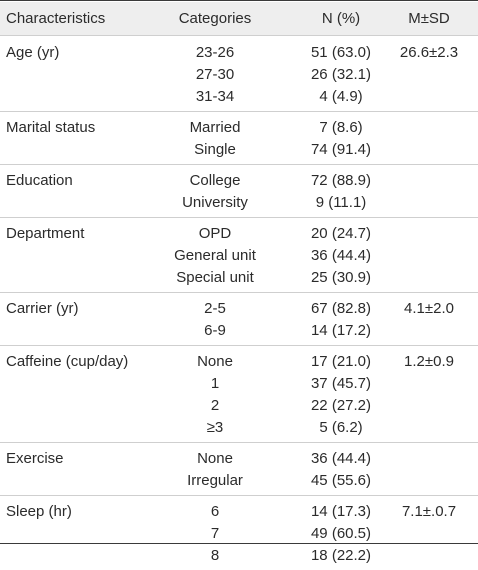 The width and height of the screenshot is (478, 570). I want to click on category-cell: 8, so click(215, 555).